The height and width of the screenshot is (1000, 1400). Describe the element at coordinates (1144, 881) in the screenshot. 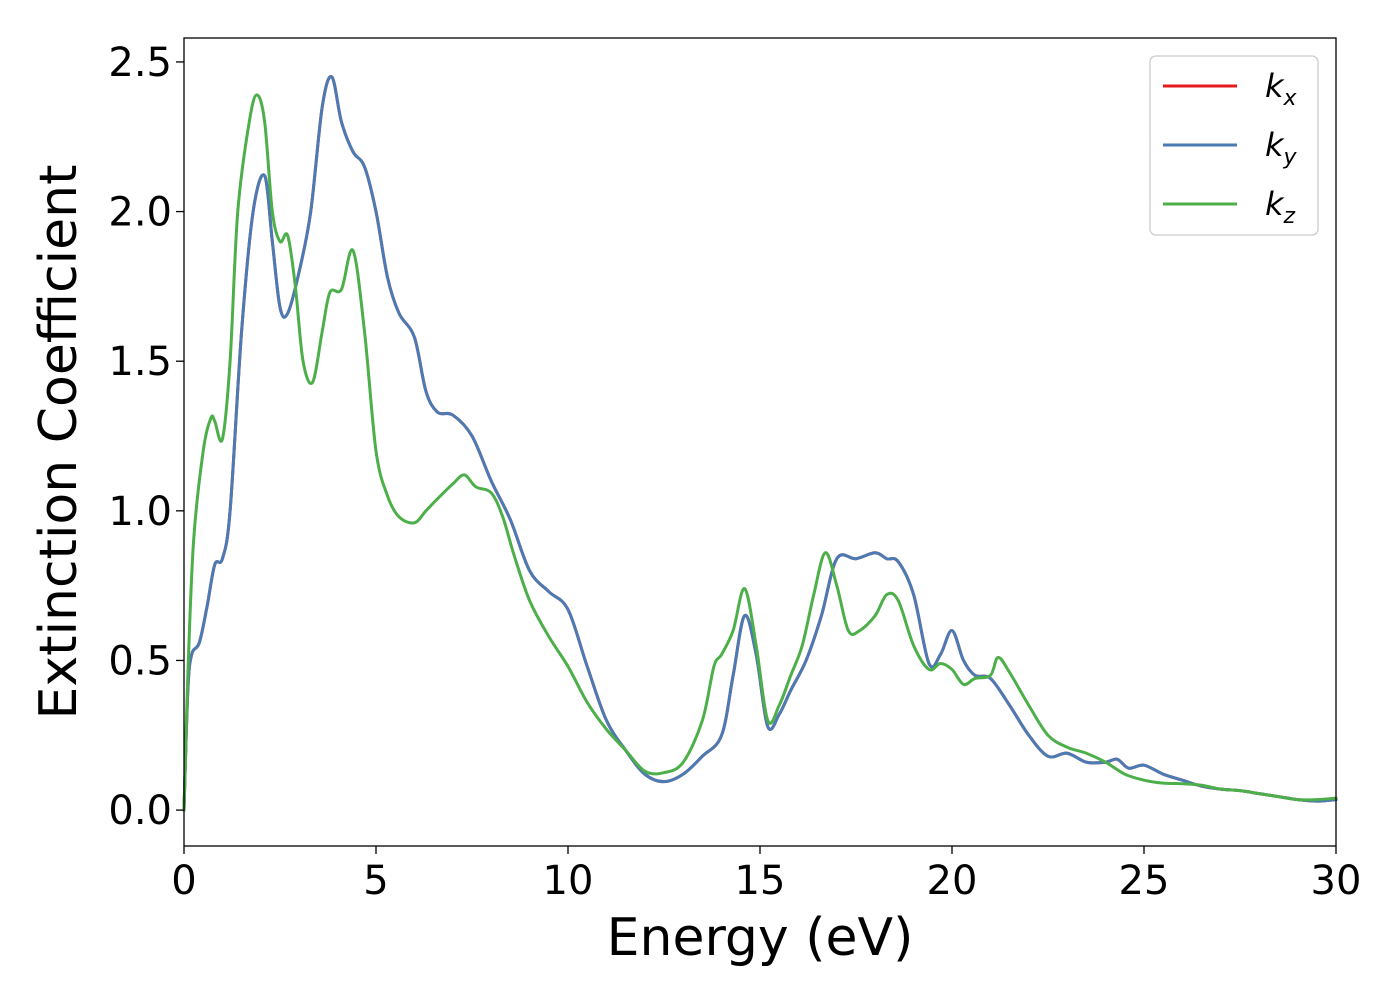

I see `x-tick-label: 25` at that location.